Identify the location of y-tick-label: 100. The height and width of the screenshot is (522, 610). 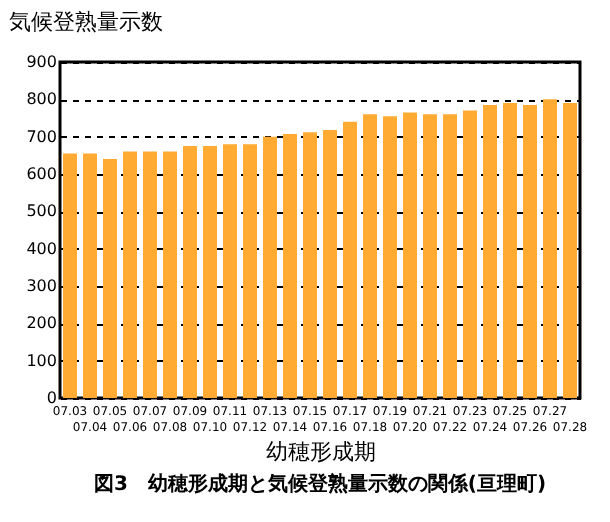
(41, 360).